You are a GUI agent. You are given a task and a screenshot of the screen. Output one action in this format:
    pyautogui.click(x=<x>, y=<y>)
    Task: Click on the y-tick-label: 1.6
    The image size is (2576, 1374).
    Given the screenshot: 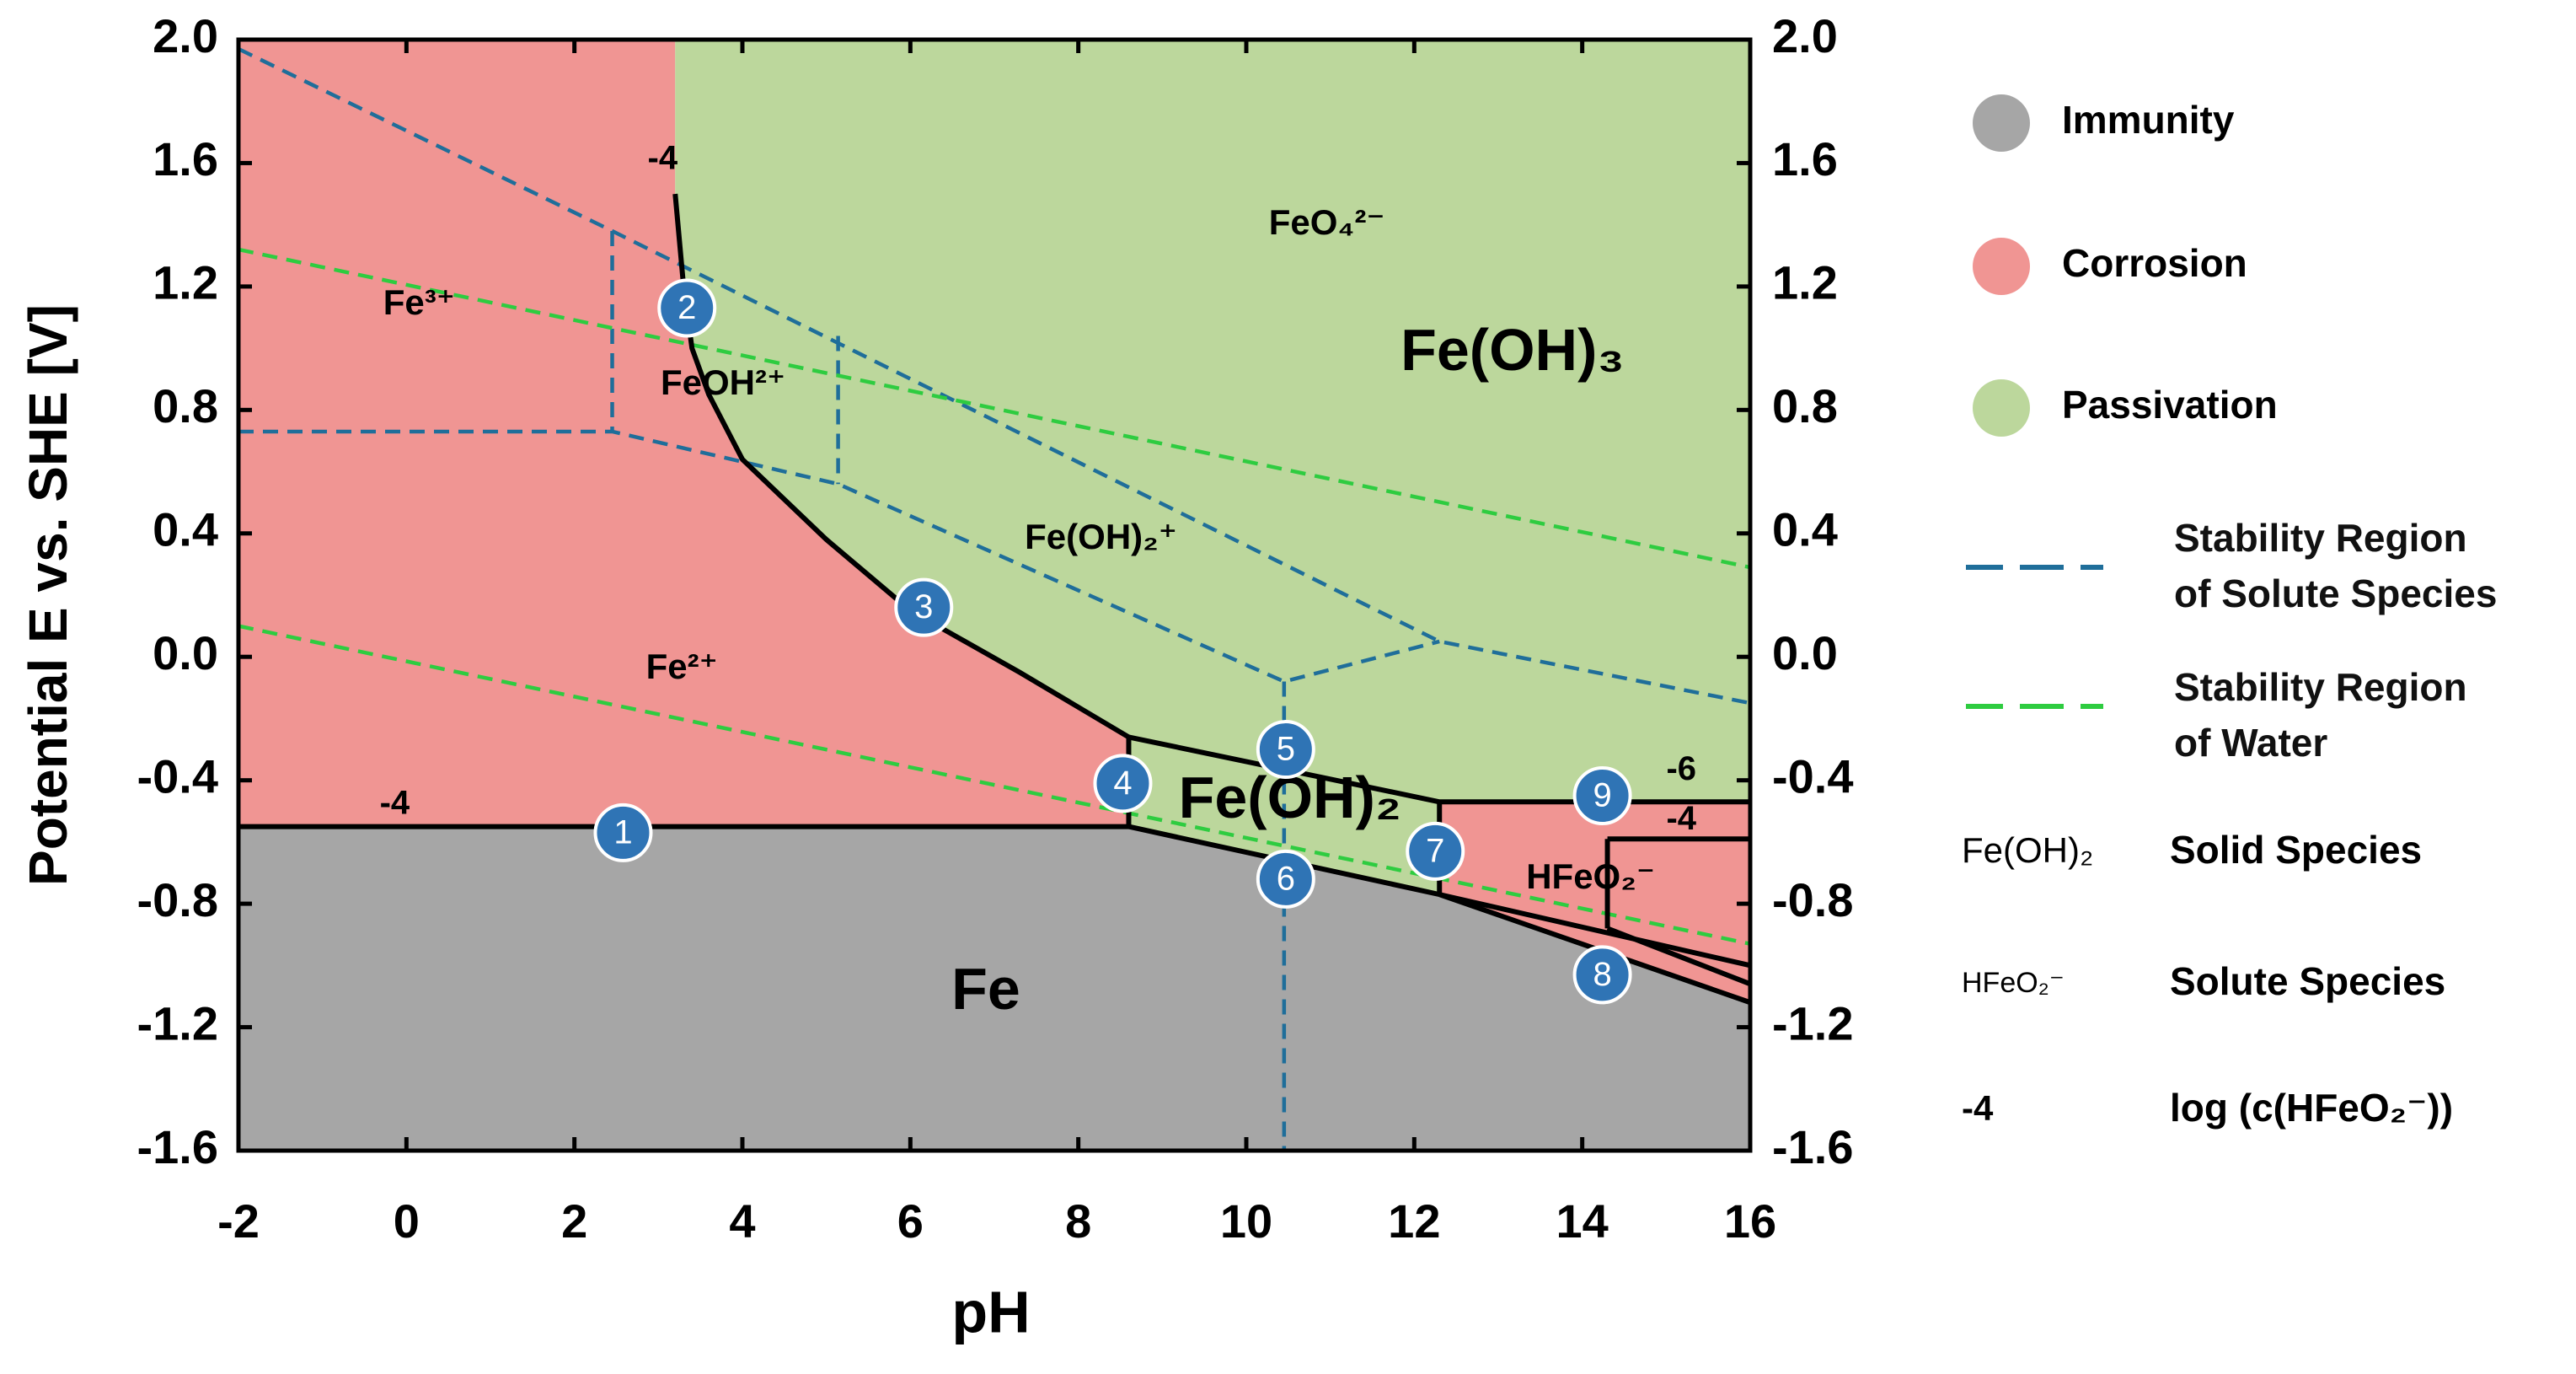 What is the action you would take?
    pyautogui.click(x=185, y=158)
    